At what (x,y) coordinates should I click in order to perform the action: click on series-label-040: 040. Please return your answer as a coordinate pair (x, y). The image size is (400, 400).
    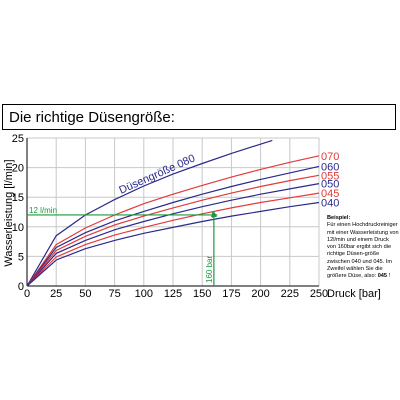
    Looking at the image, I should click on (330, 204).